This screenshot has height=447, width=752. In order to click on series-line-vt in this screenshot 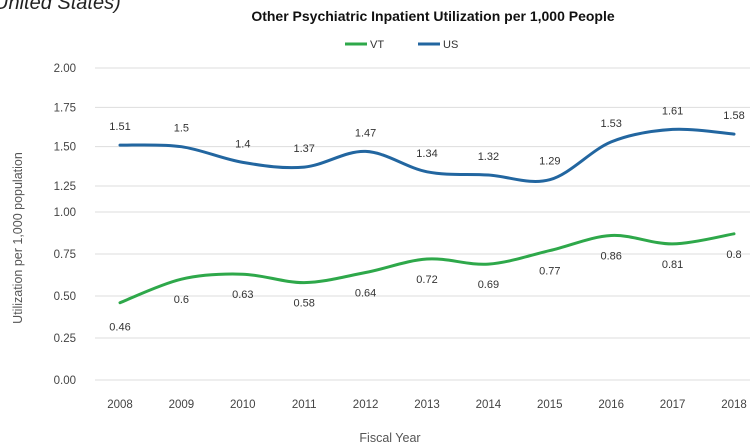, I will do `click(427, 268)`.